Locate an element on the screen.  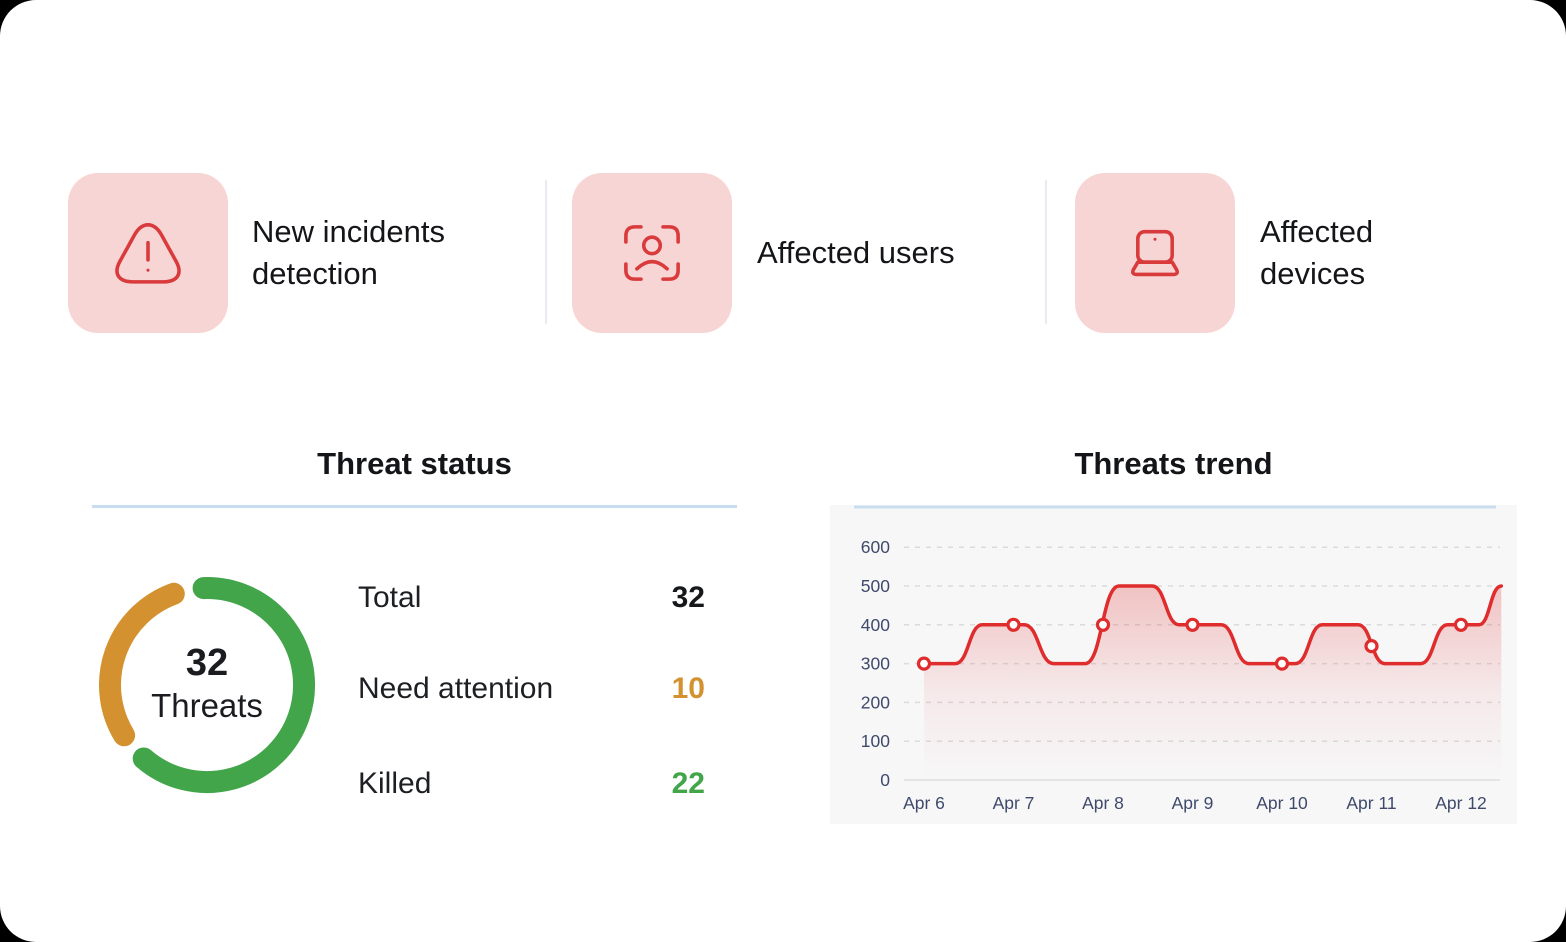
affected-devices-card is located at coordinates (1155, 253).